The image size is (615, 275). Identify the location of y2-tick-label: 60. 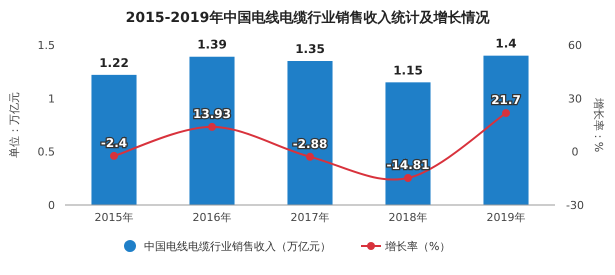
(575, 45).